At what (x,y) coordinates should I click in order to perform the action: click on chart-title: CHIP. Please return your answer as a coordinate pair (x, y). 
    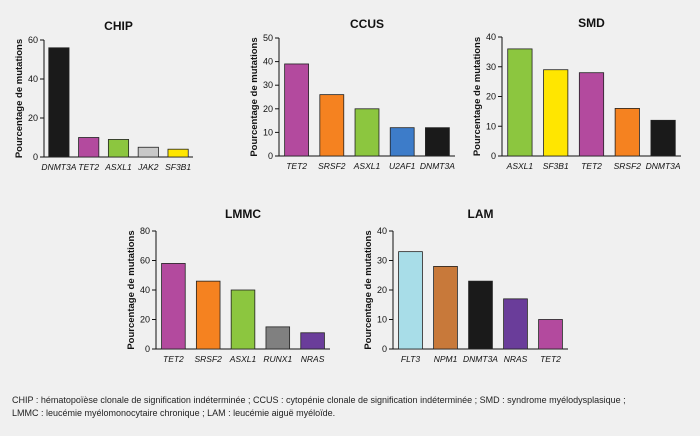
    Looking at the image, I should click on (118, 26).